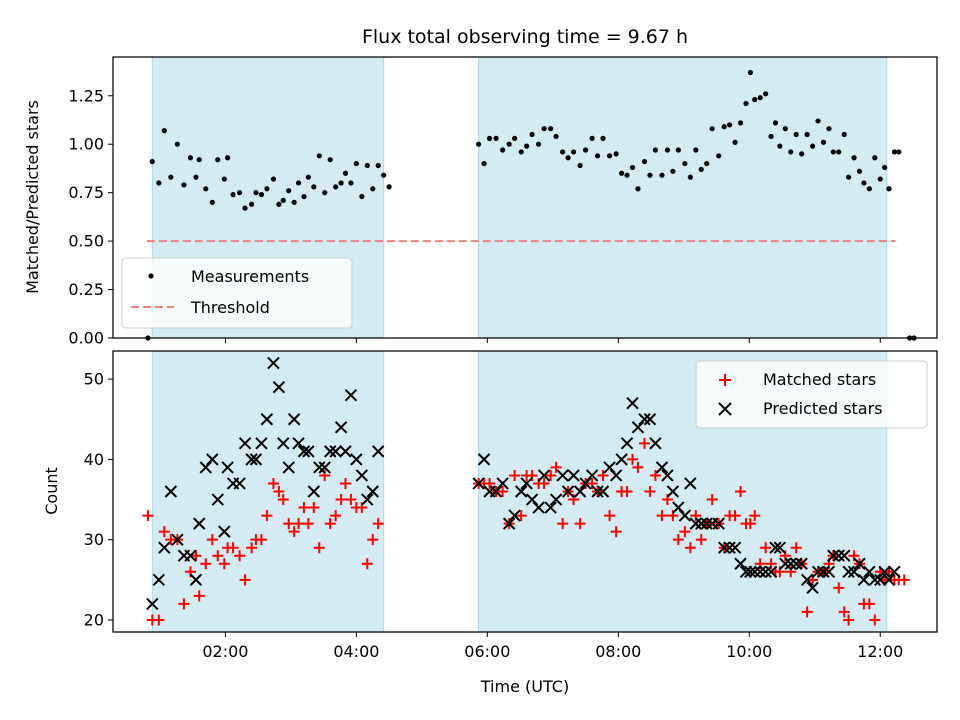  Describe the element at coordinates (819, 379) in the screenshot. I see `legend-matched-label: Matched stars` at that location.